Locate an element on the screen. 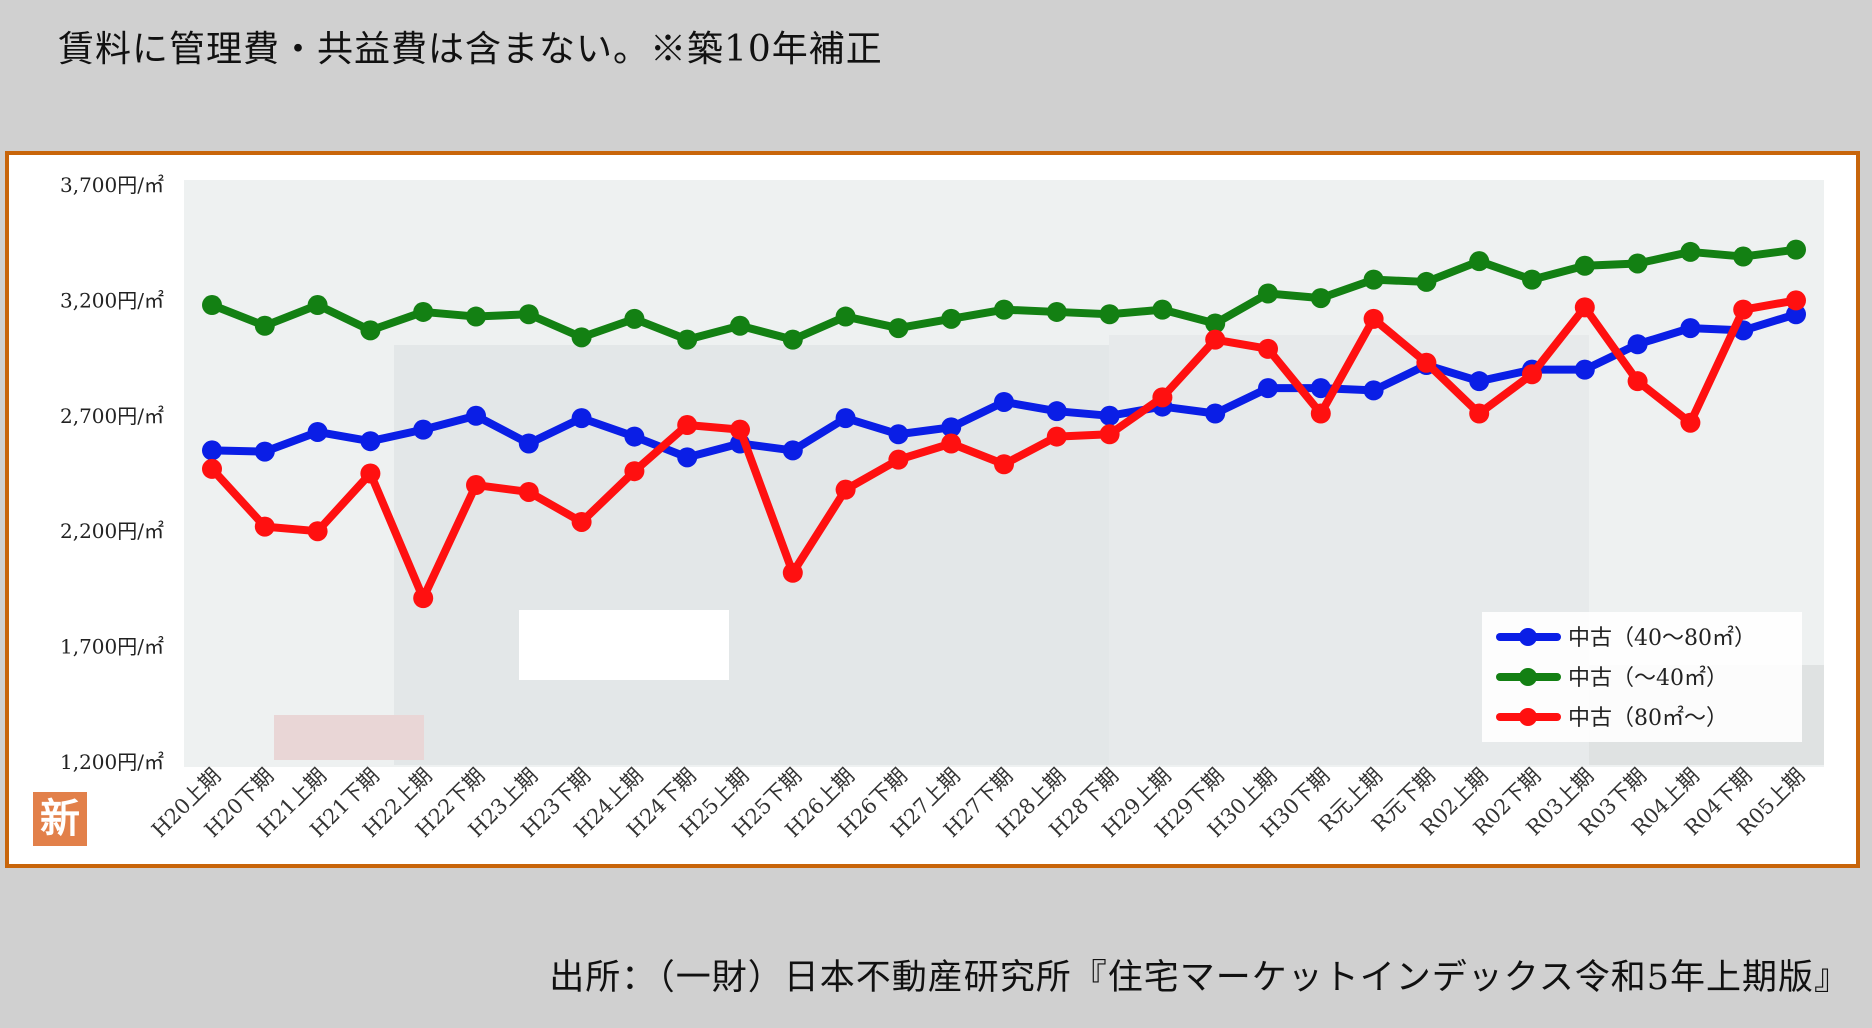  y-tick-label: 1,200円/㎡ is located at coordinates (112, 762).